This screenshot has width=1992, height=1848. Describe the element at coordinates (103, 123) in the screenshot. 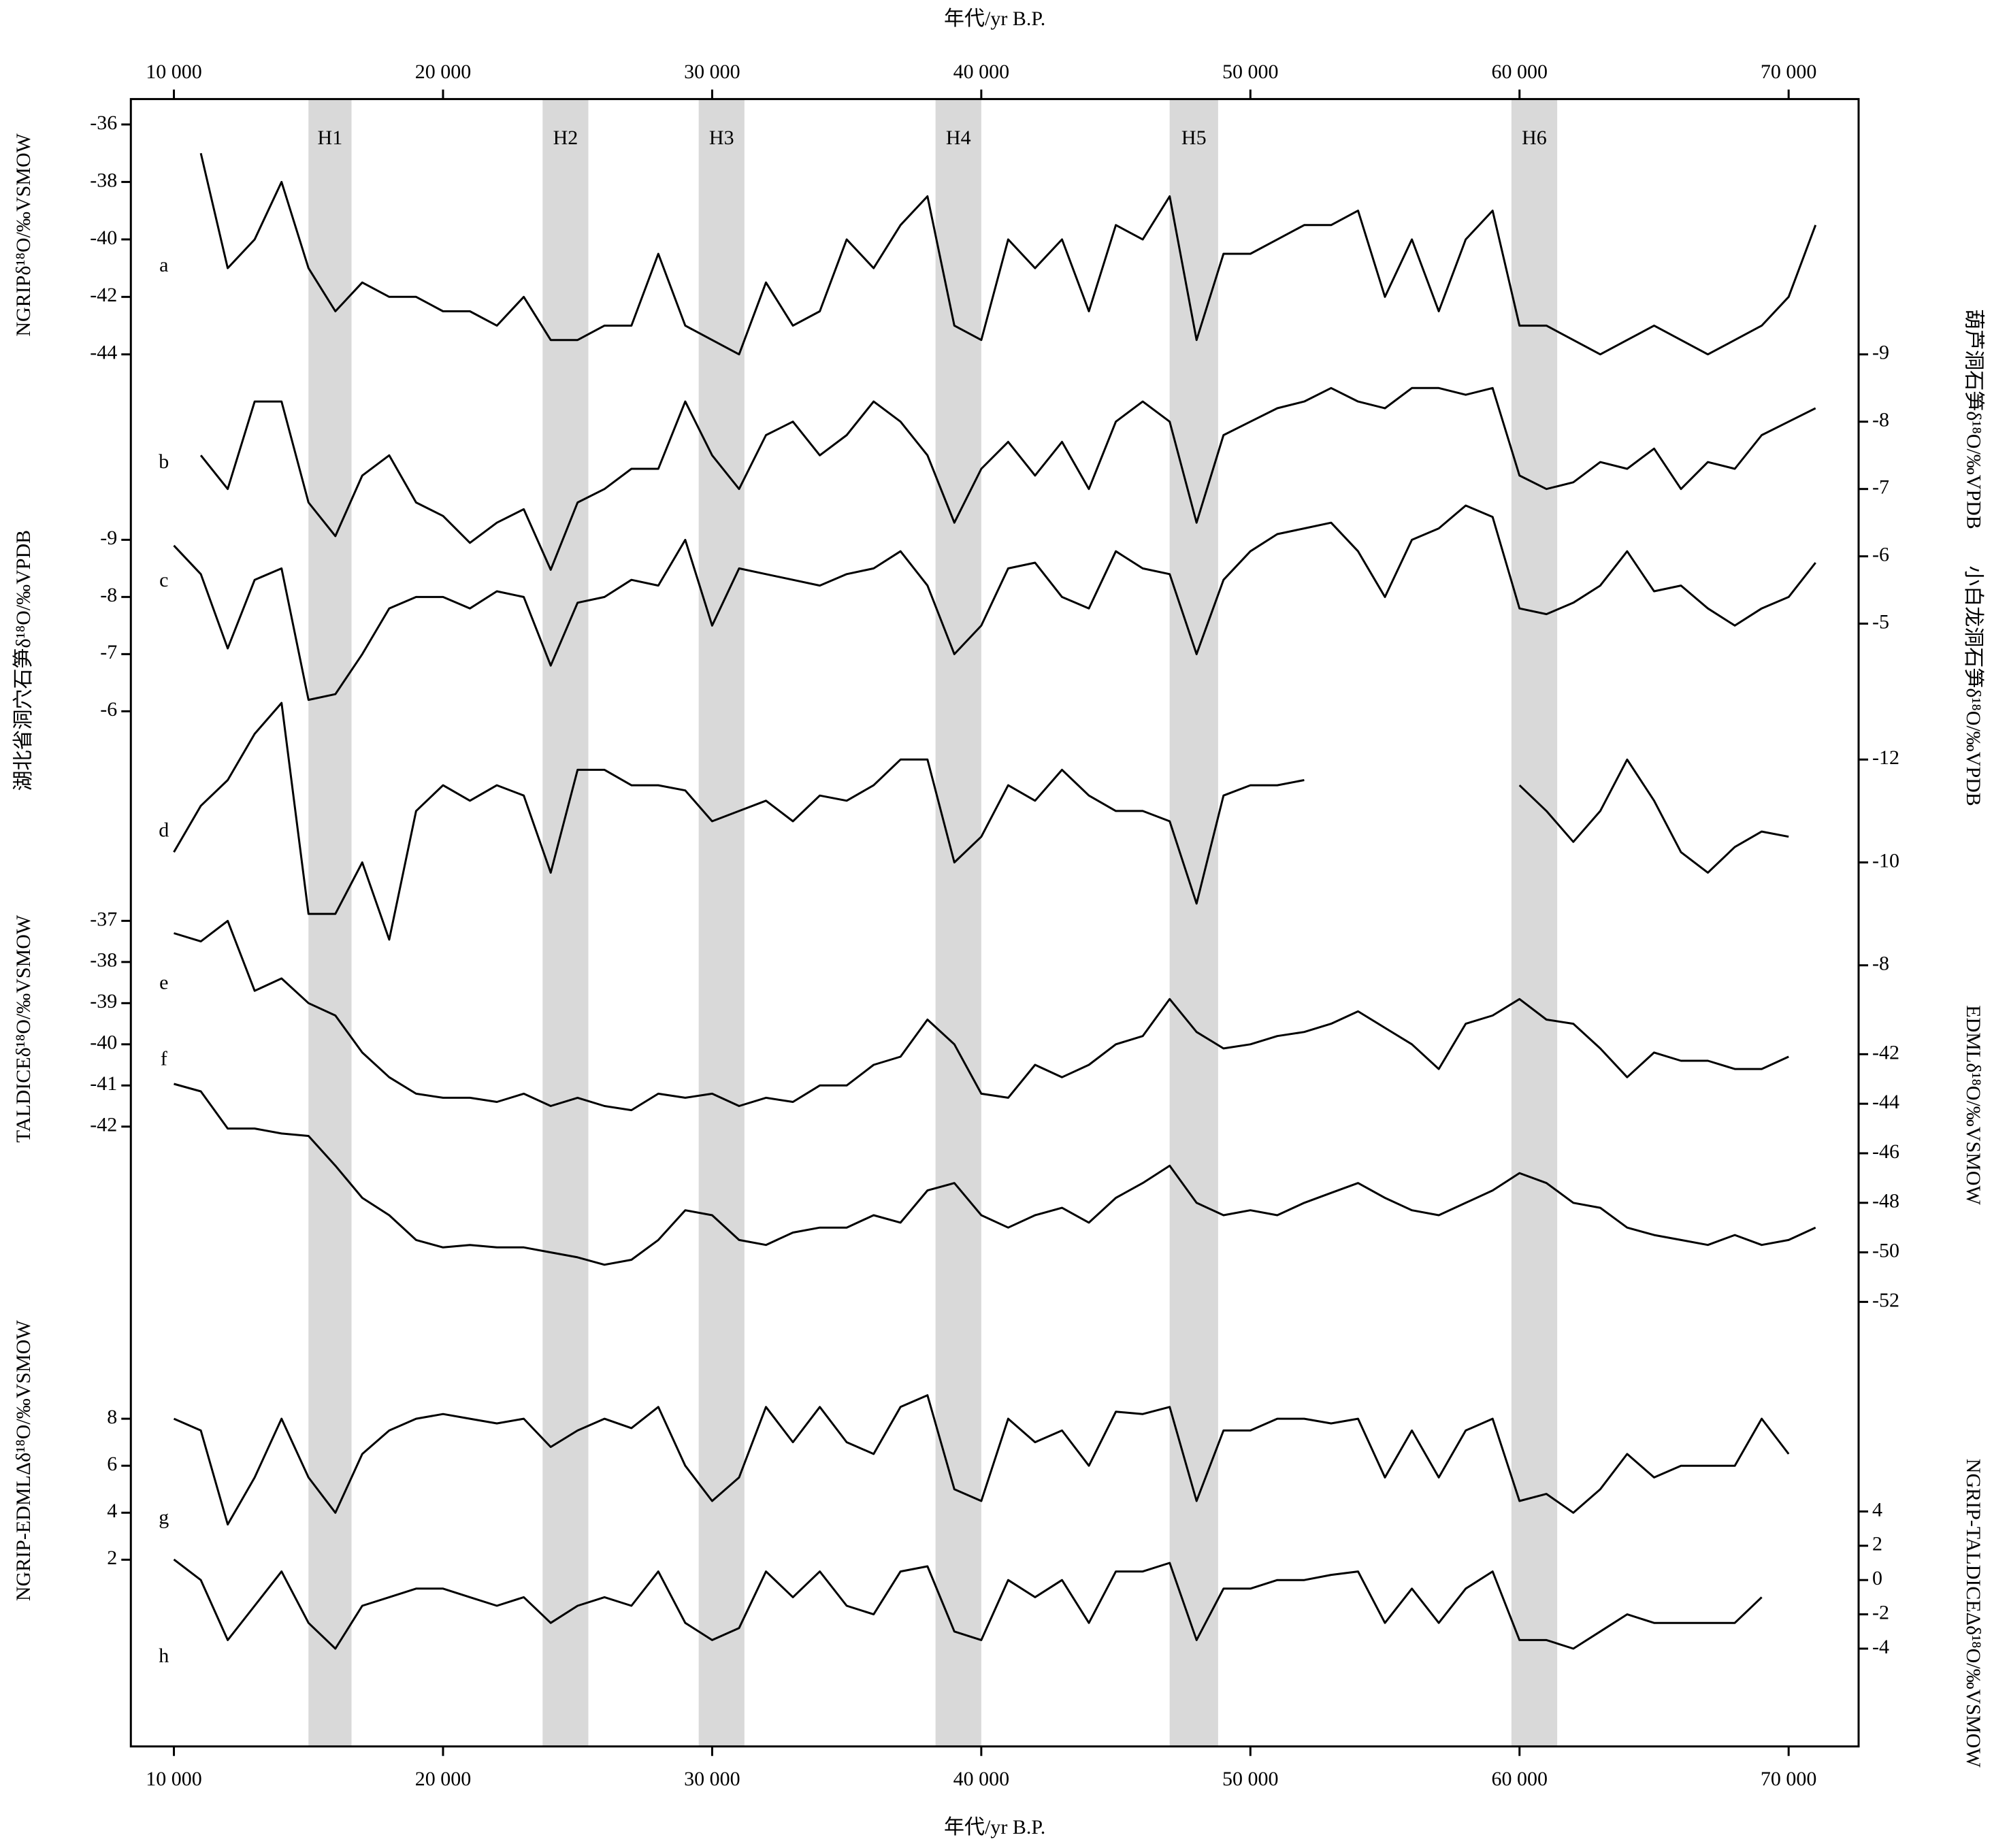

I see `y-tick-label: -36` at that location.